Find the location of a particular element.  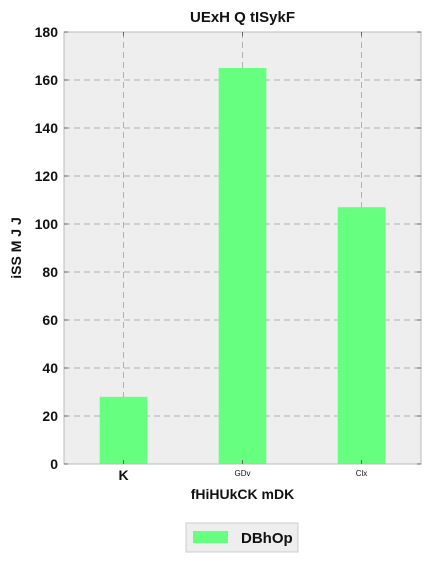

y-tick-label: 160 is located at coordinates (47, 80).